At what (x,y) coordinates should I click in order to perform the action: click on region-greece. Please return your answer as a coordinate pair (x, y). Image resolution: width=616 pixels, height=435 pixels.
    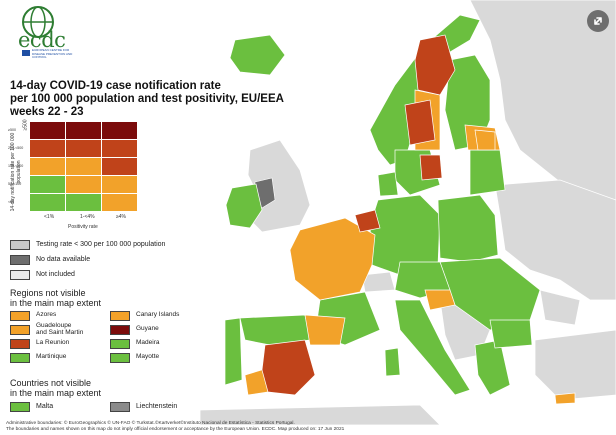
    Looking at the image, I should click on (492, 367).